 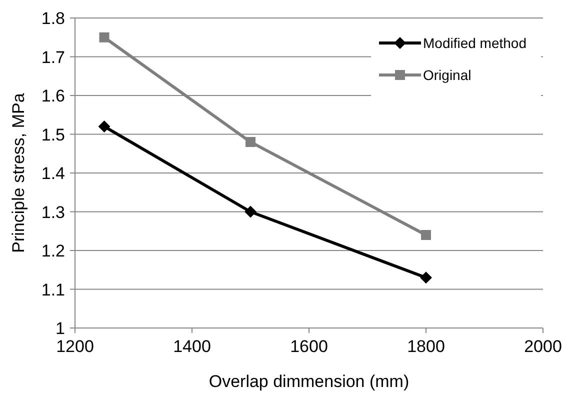 What do you see at coordinates (53, 173) in the screenshot?
I see `y-tick-label: 1.4` at bounding box center [53, 173].